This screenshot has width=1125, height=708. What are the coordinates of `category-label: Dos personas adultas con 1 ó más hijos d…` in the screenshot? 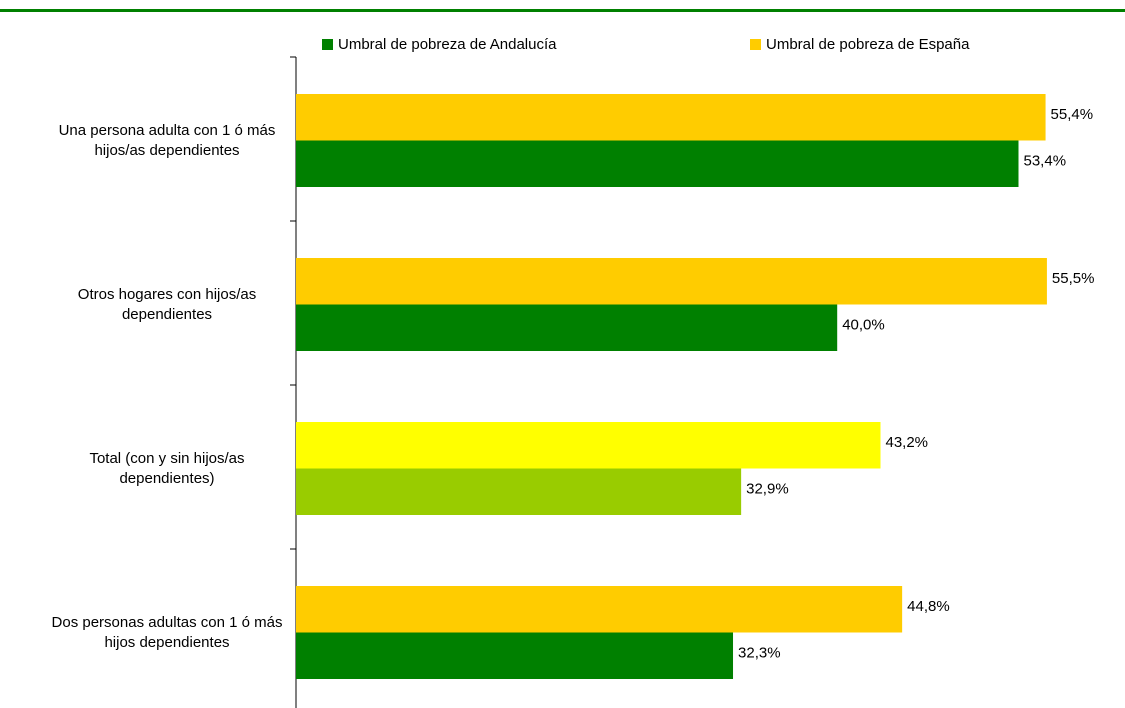 It's located at (167, 632).